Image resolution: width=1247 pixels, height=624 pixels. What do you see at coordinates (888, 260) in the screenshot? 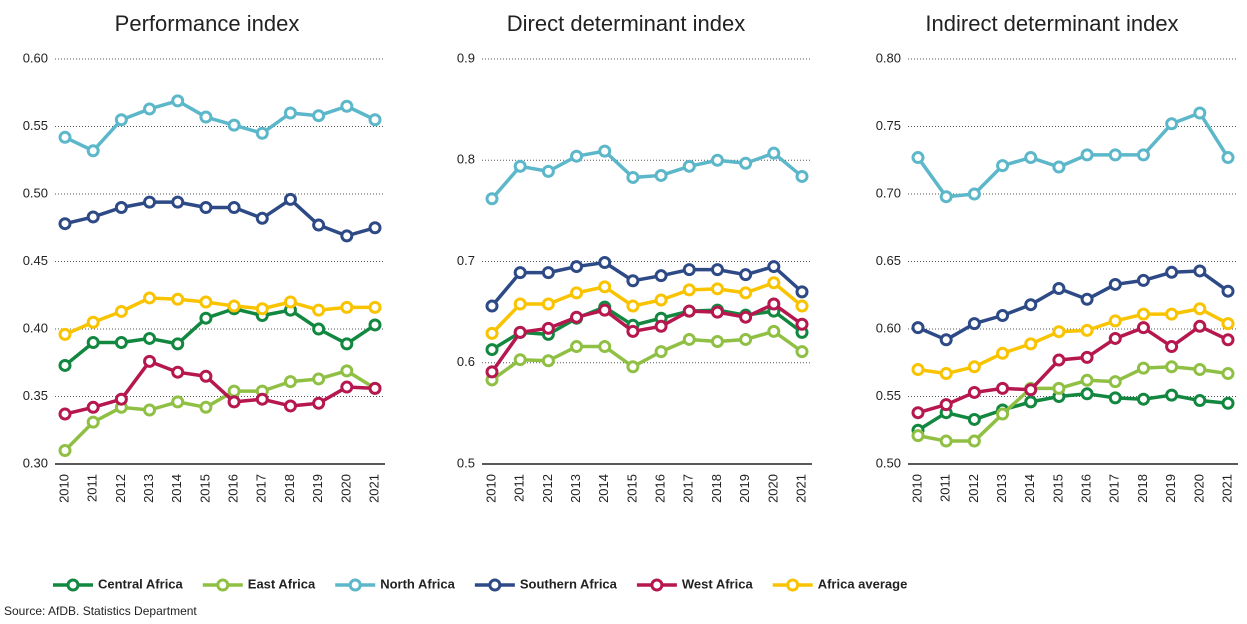
I see `y-tick-label: 0.65` at bounding box center [888, 260].